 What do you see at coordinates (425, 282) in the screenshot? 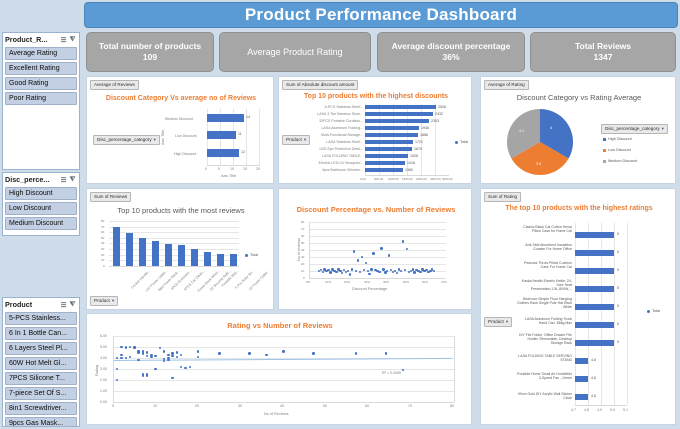
I see `x-tick: 60%` at bounding box center [425, 282].